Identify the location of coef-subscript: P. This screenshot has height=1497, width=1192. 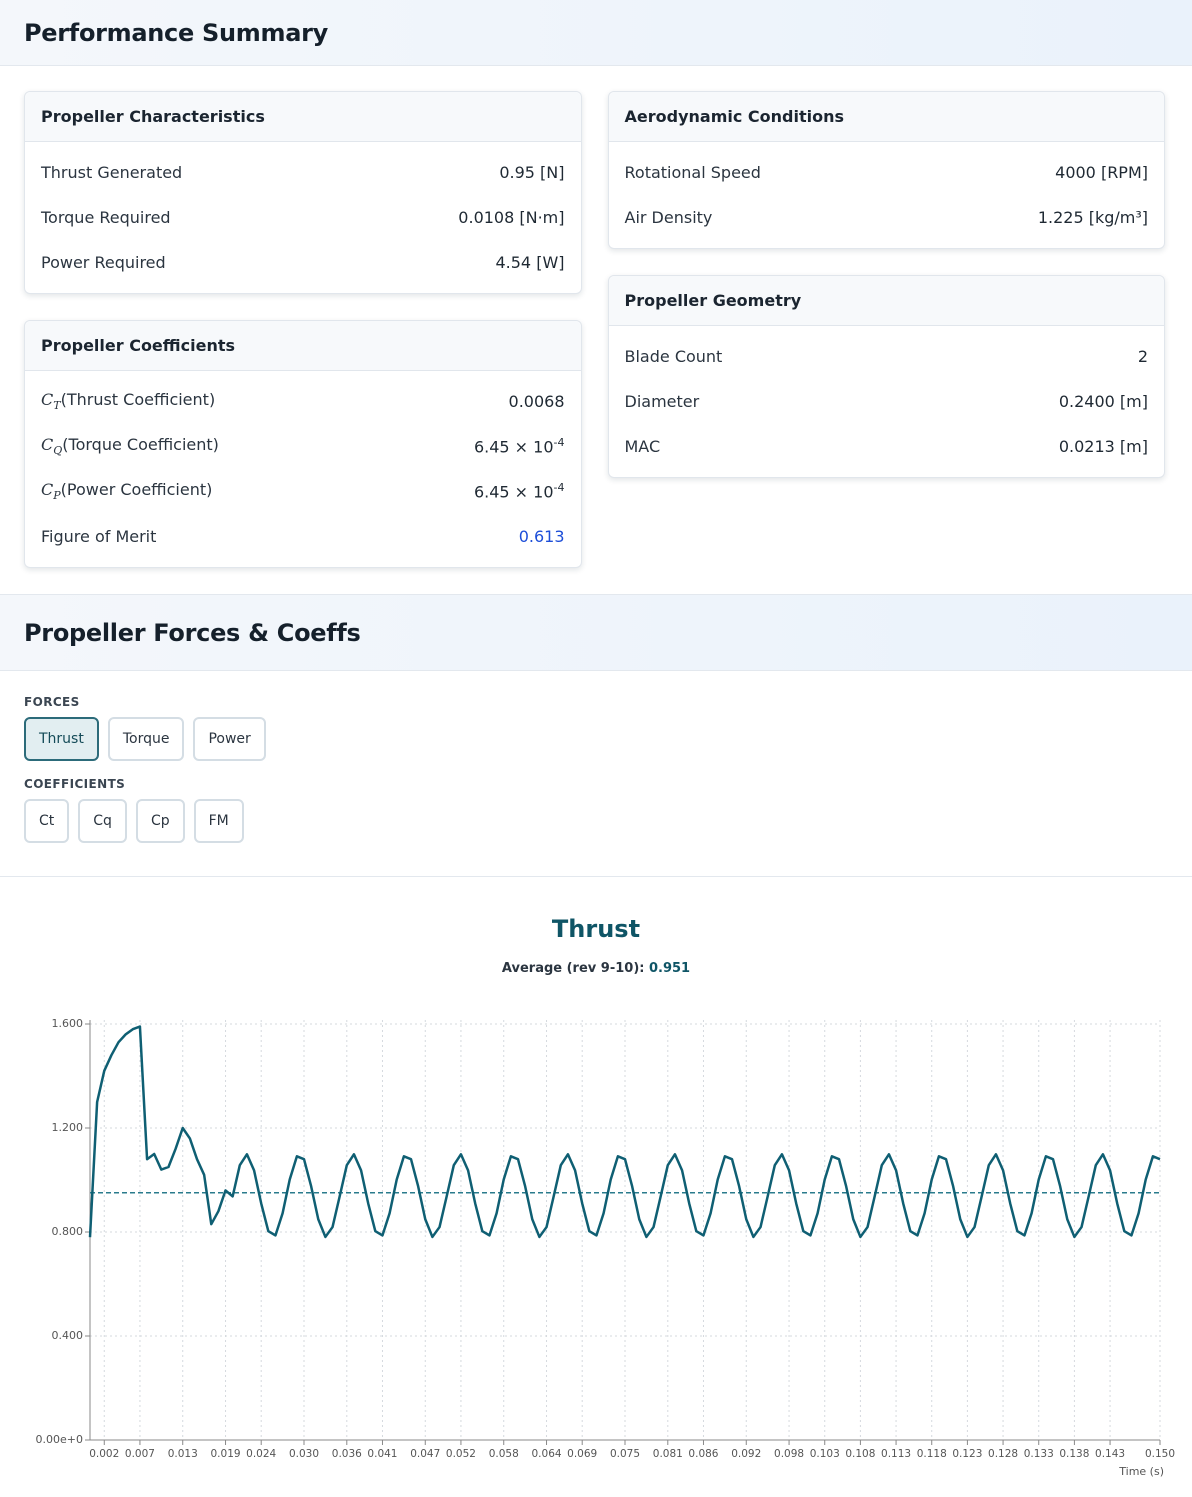
(57, 496).